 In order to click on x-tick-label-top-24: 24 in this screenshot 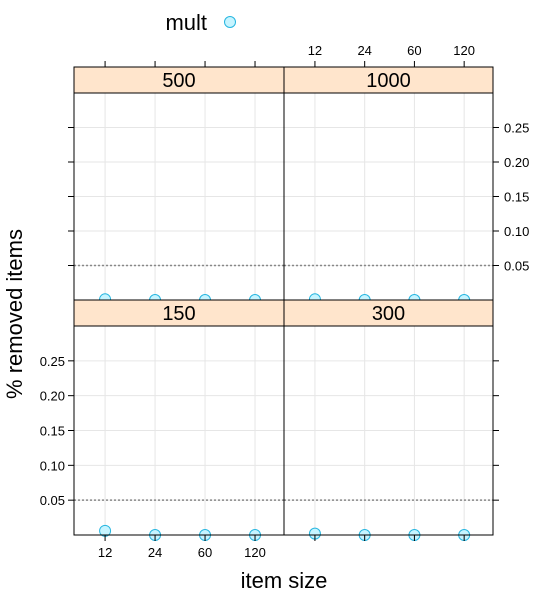, I will do `click(364, 50)`.